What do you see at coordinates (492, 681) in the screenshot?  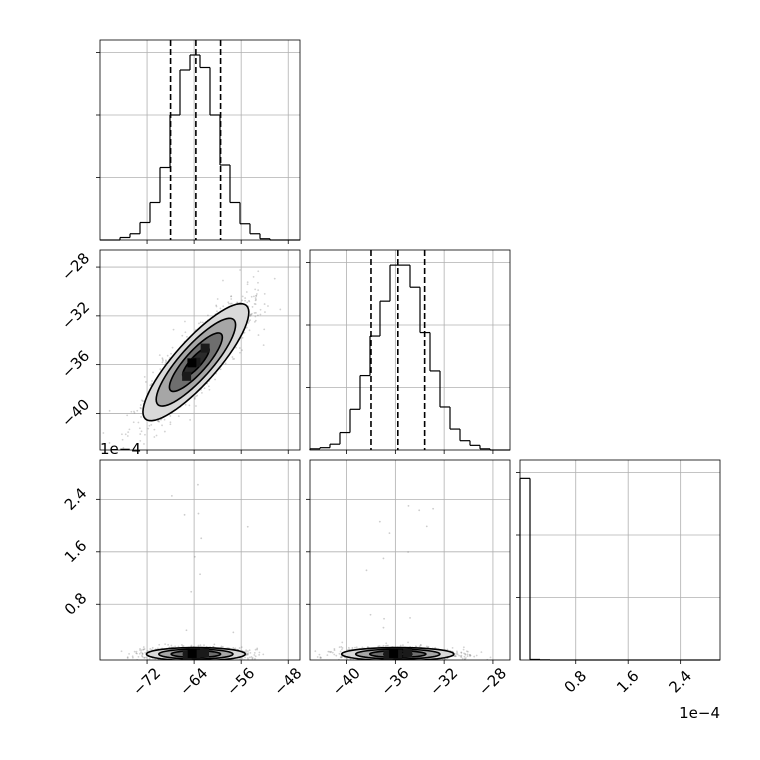 I see `x-tick-label: −28` at bounding box center [492, 681].